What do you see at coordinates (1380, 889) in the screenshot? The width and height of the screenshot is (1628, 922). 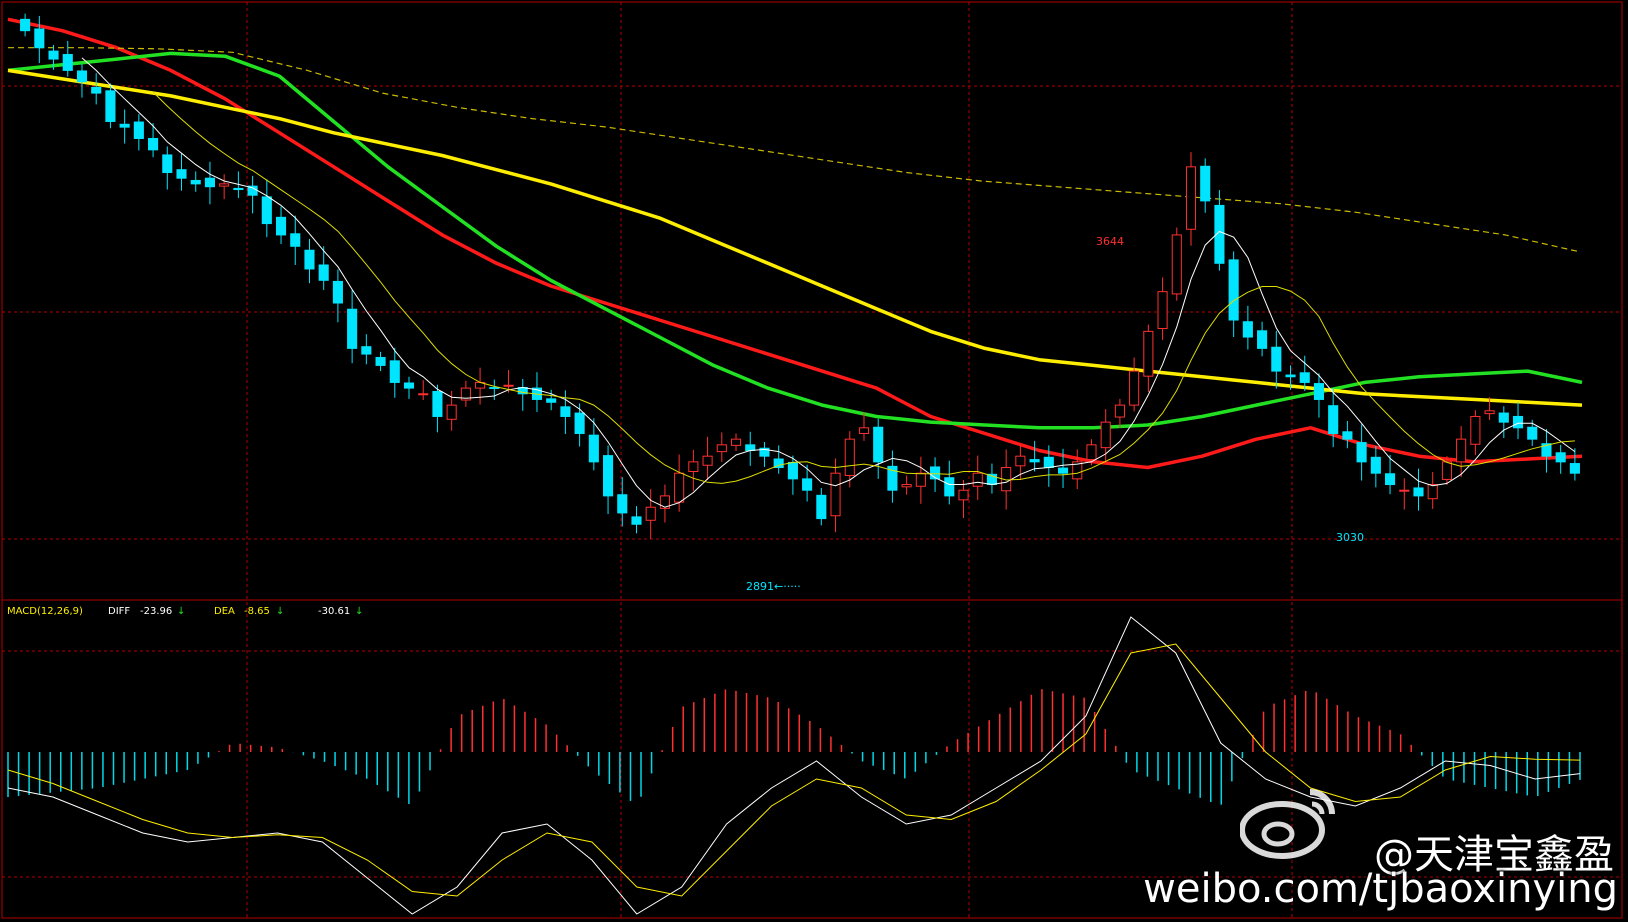 I see `watermark-url: weibo.com/tjbaoxinying` at bounding box center [1380, 889].